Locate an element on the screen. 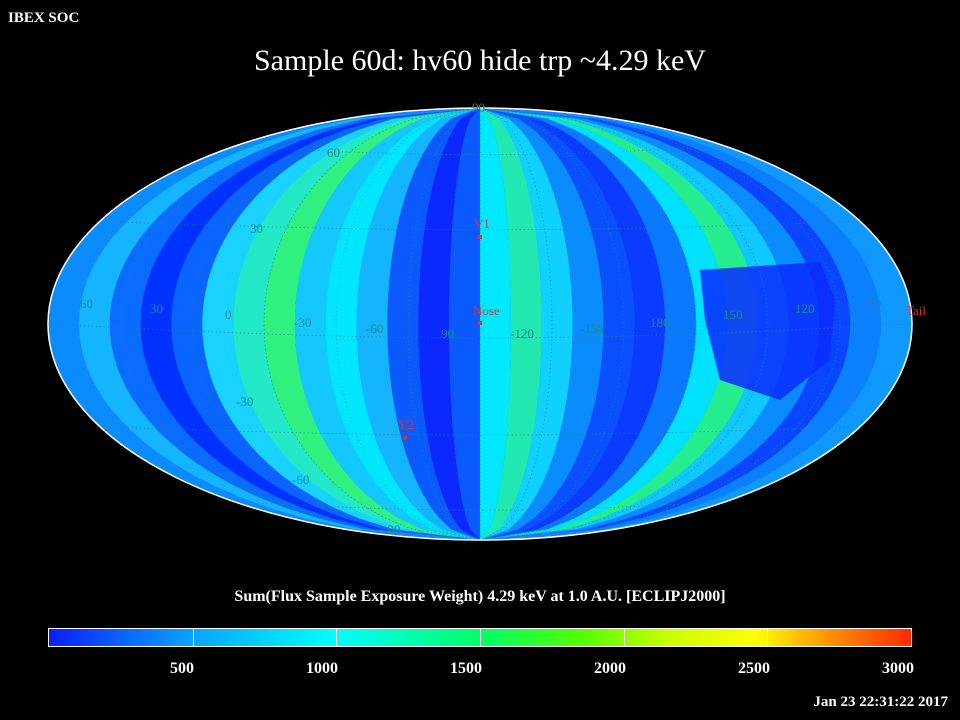  colorbar-tick-label: 1000 is located at coordinates (322, 668).